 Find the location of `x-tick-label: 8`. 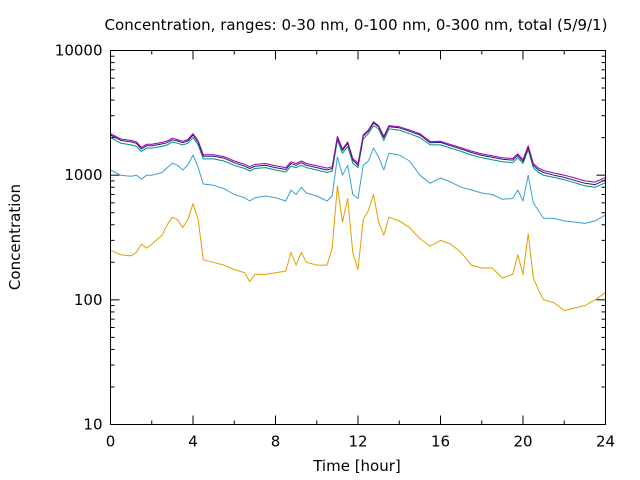

x-tick-label: 8 is located at coordinates (276, 442).